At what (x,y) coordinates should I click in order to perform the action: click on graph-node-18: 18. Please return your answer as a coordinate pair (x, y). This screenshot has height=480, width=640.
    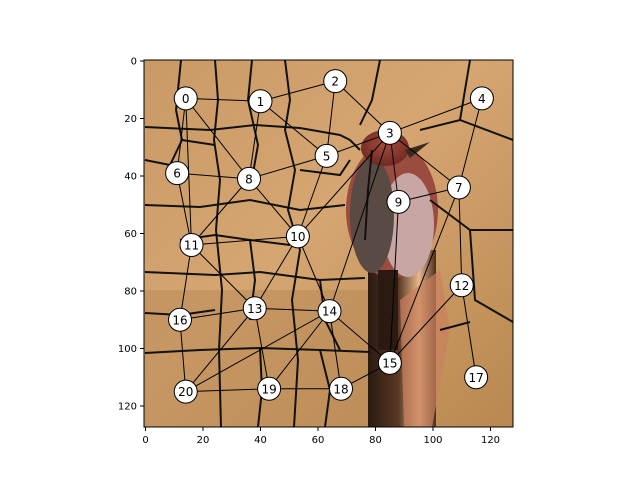
    Looking at the image, I should click on (341, 388).